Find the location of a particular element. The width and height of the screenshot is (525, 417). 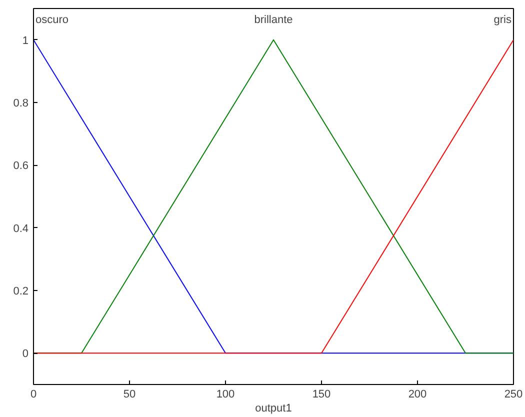

series-label: brillante is located at coordinates (273, 20).